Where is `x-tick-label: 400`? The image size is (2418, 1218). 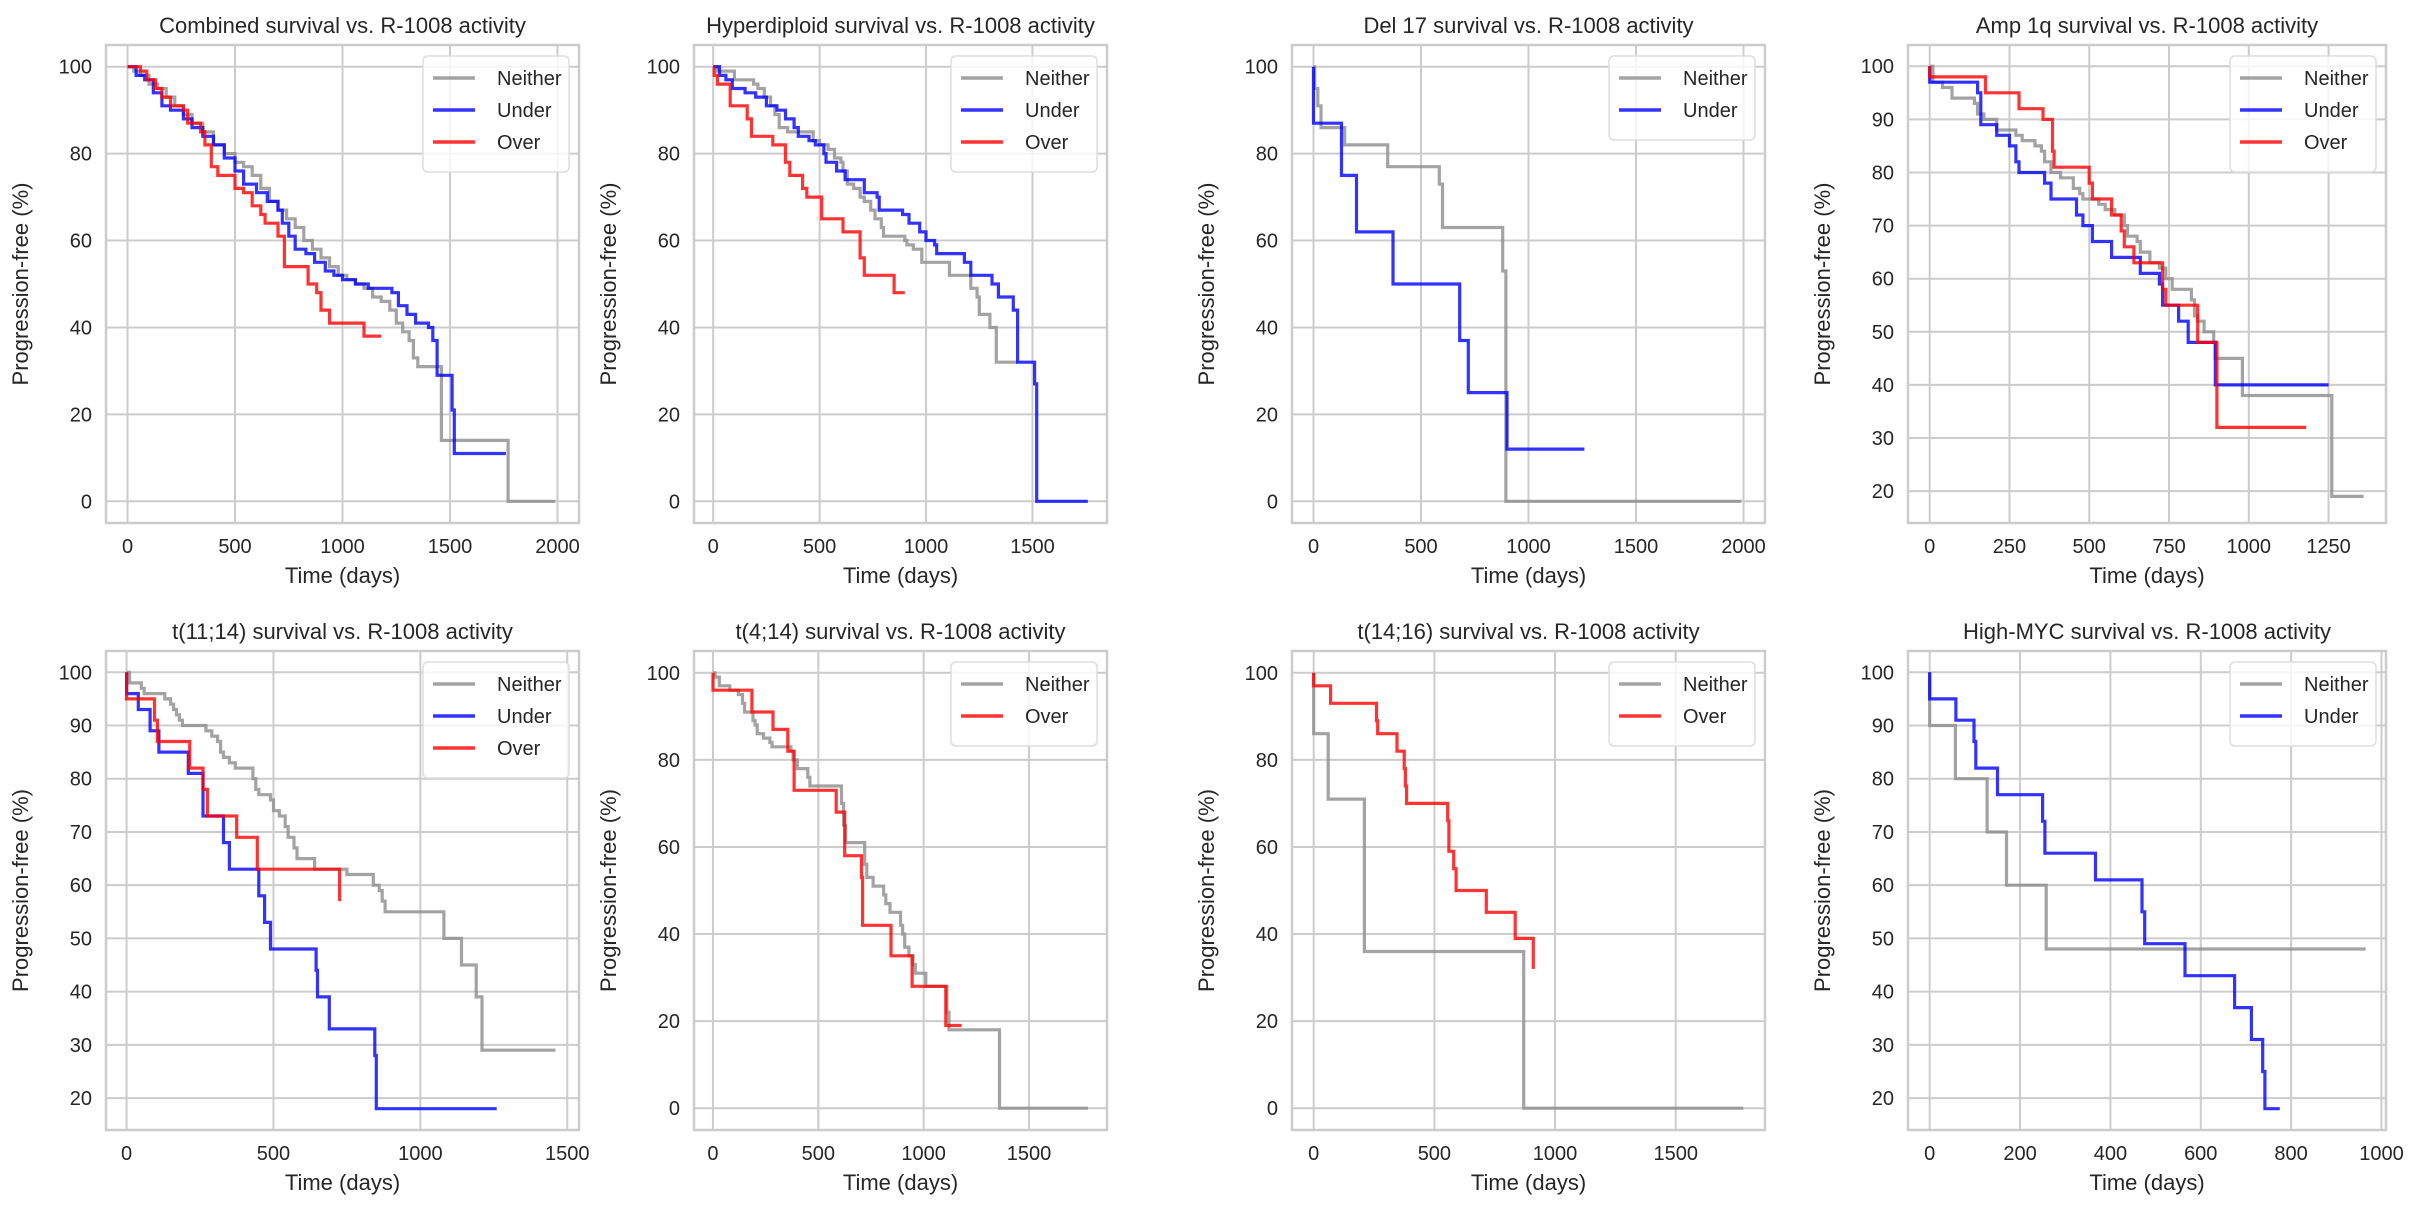
x-tick-label: 400 is located at coordinates (2110, 1154).